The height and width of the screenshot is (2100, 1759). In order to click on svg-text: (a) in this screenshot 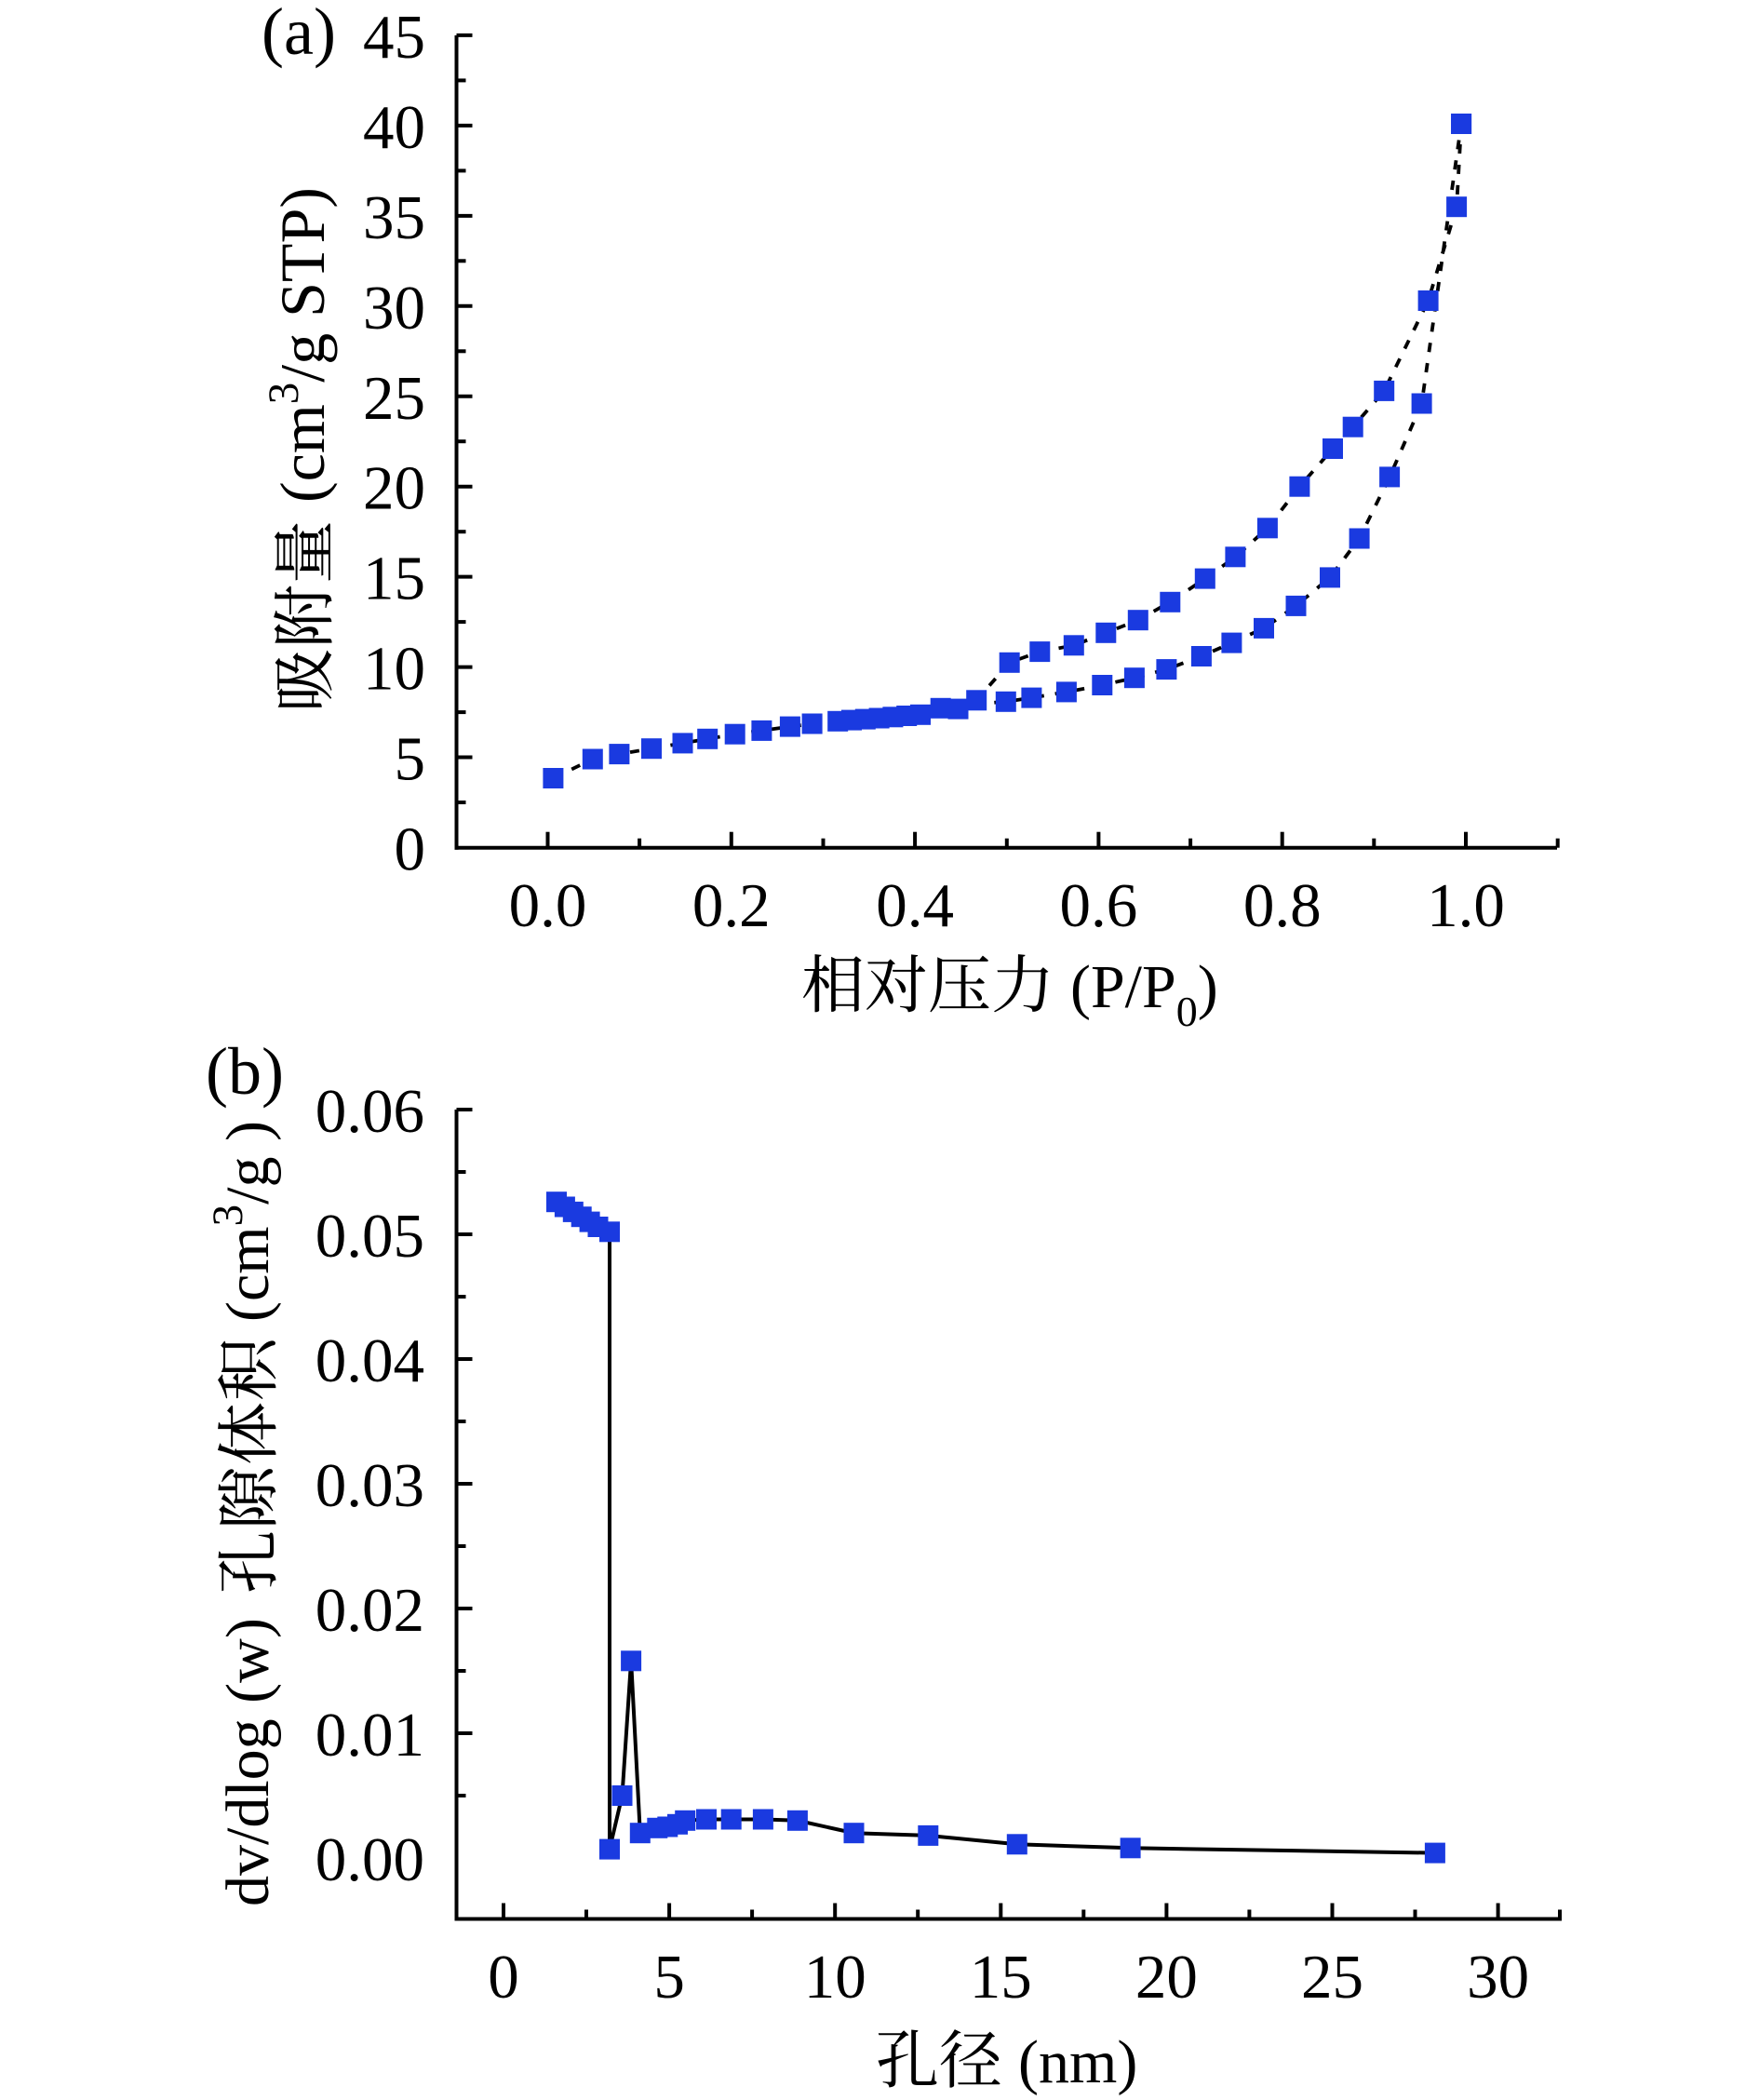, I will do `click(299, 34)`.